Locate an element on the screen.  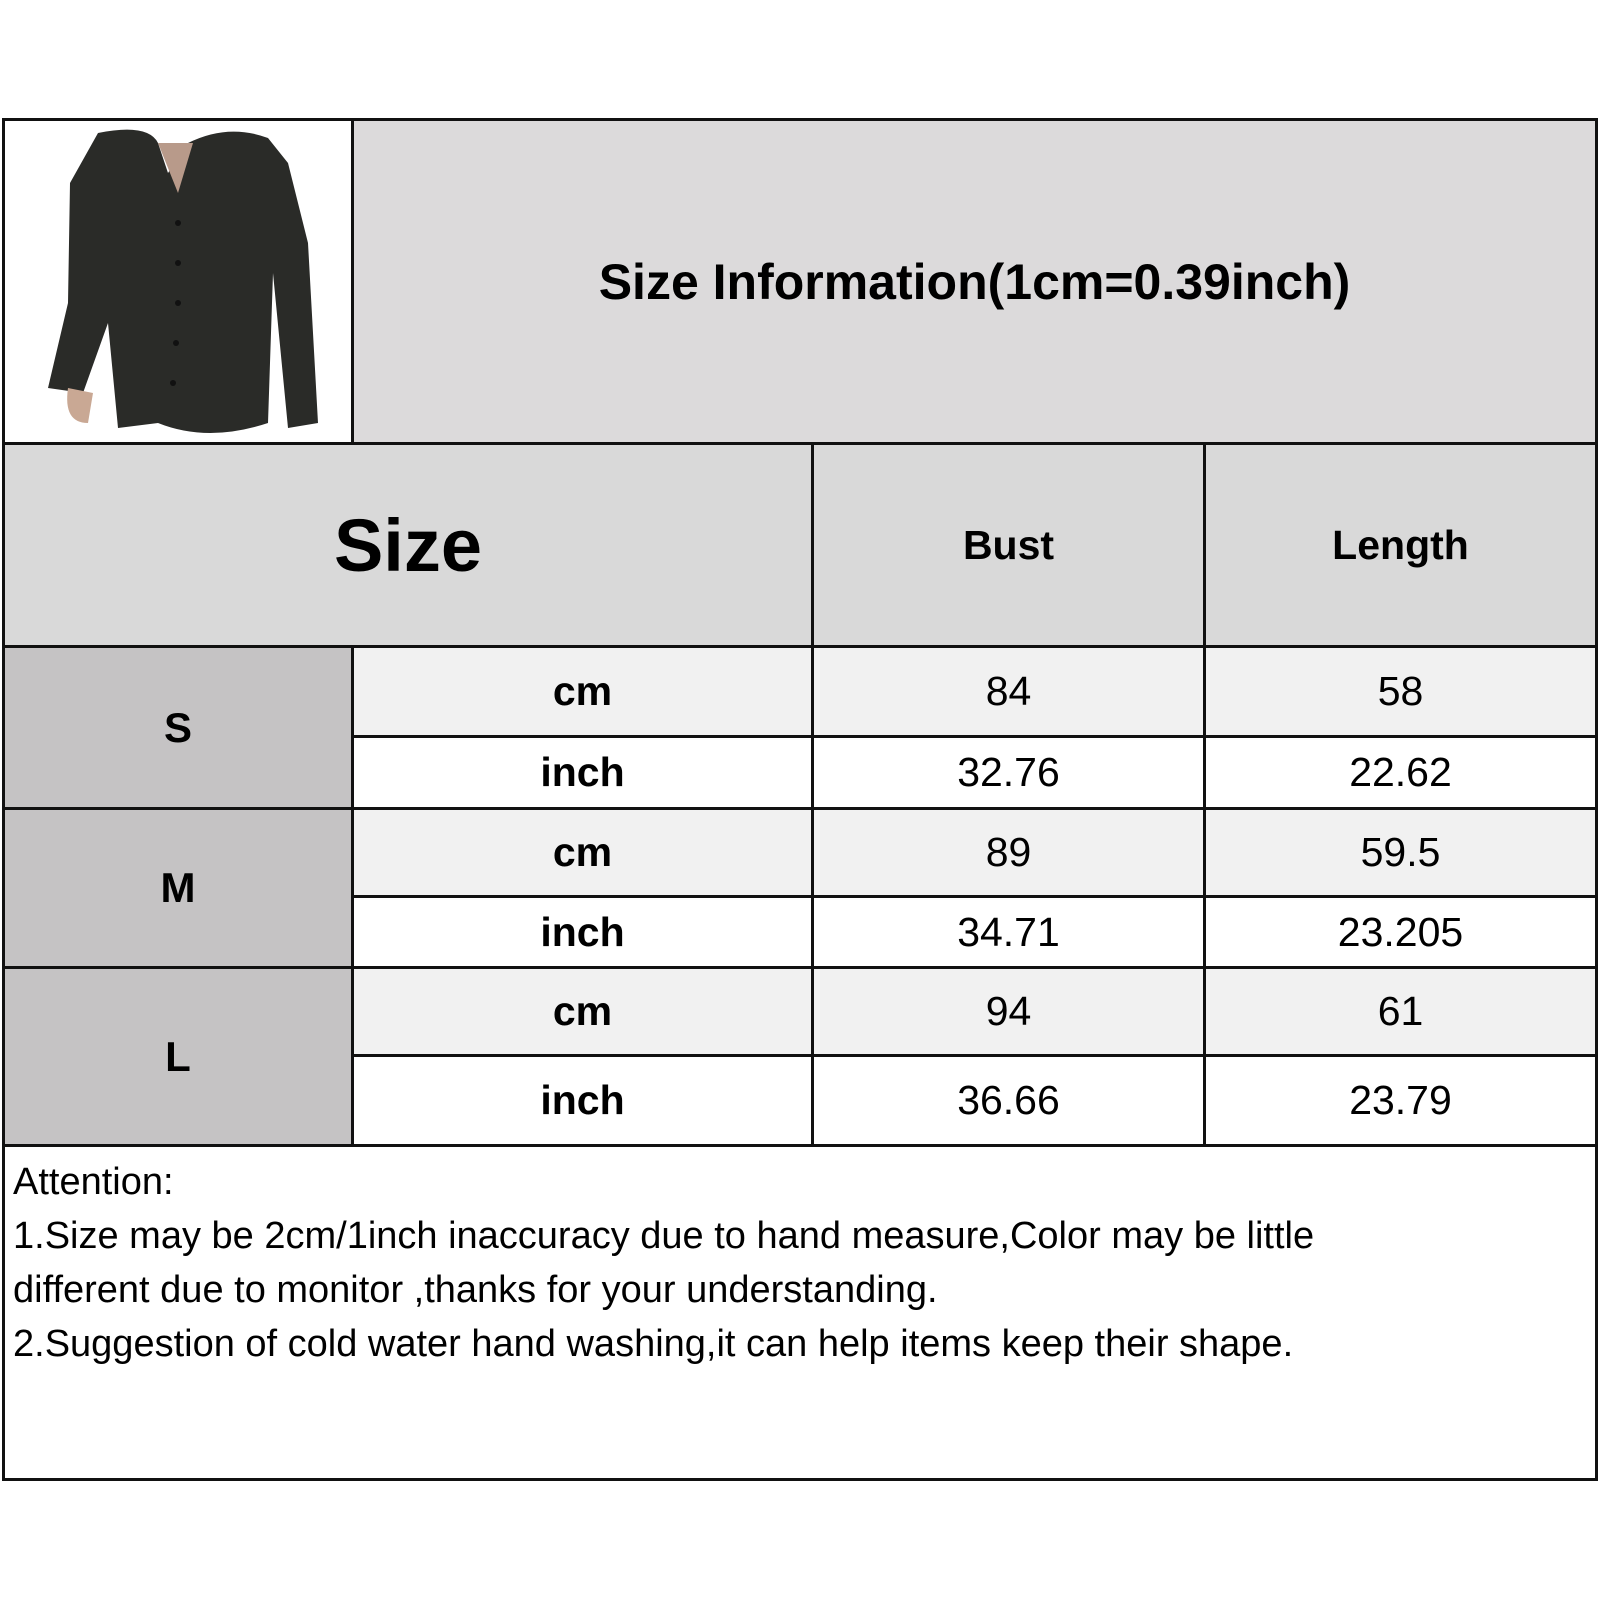
title-text: Size Information(1cm=0.39inch) is located at coordinates (974, 281).